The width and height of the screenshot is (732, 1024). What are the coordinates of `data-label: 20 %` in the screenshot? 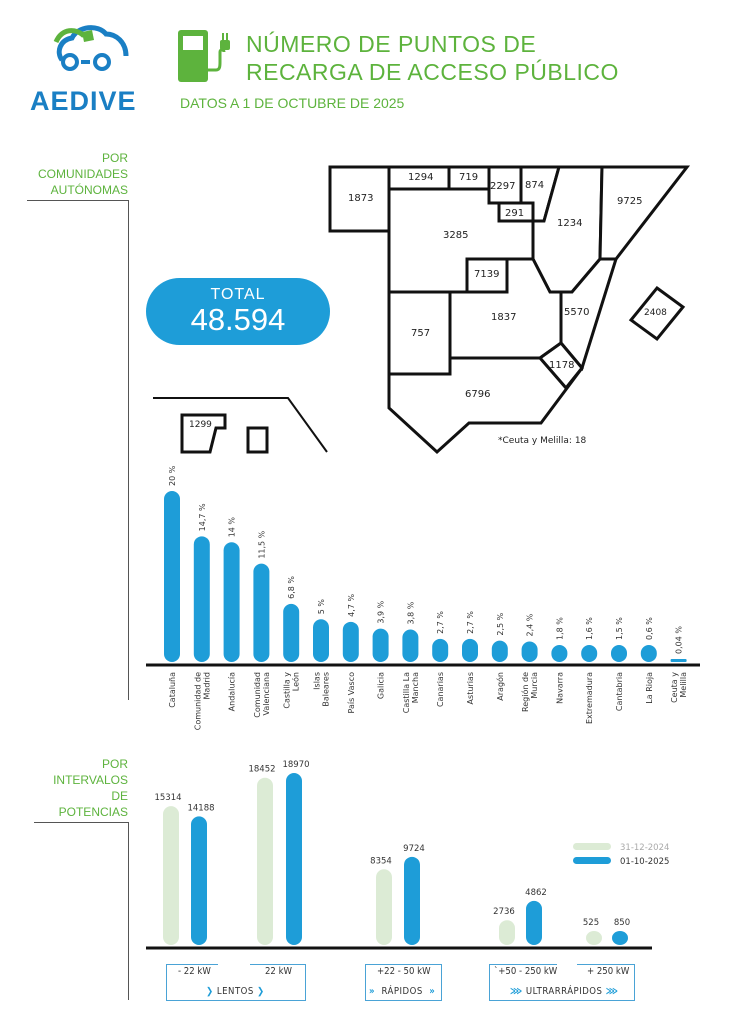 It's located at (172, 475).